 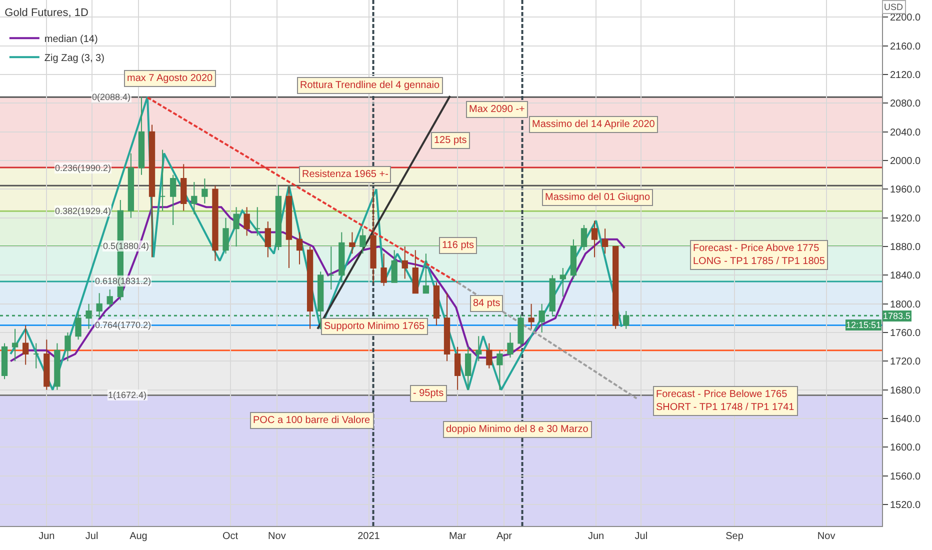 I want to click on ref-line-label: 1783.5, so click(x=897, y=316).